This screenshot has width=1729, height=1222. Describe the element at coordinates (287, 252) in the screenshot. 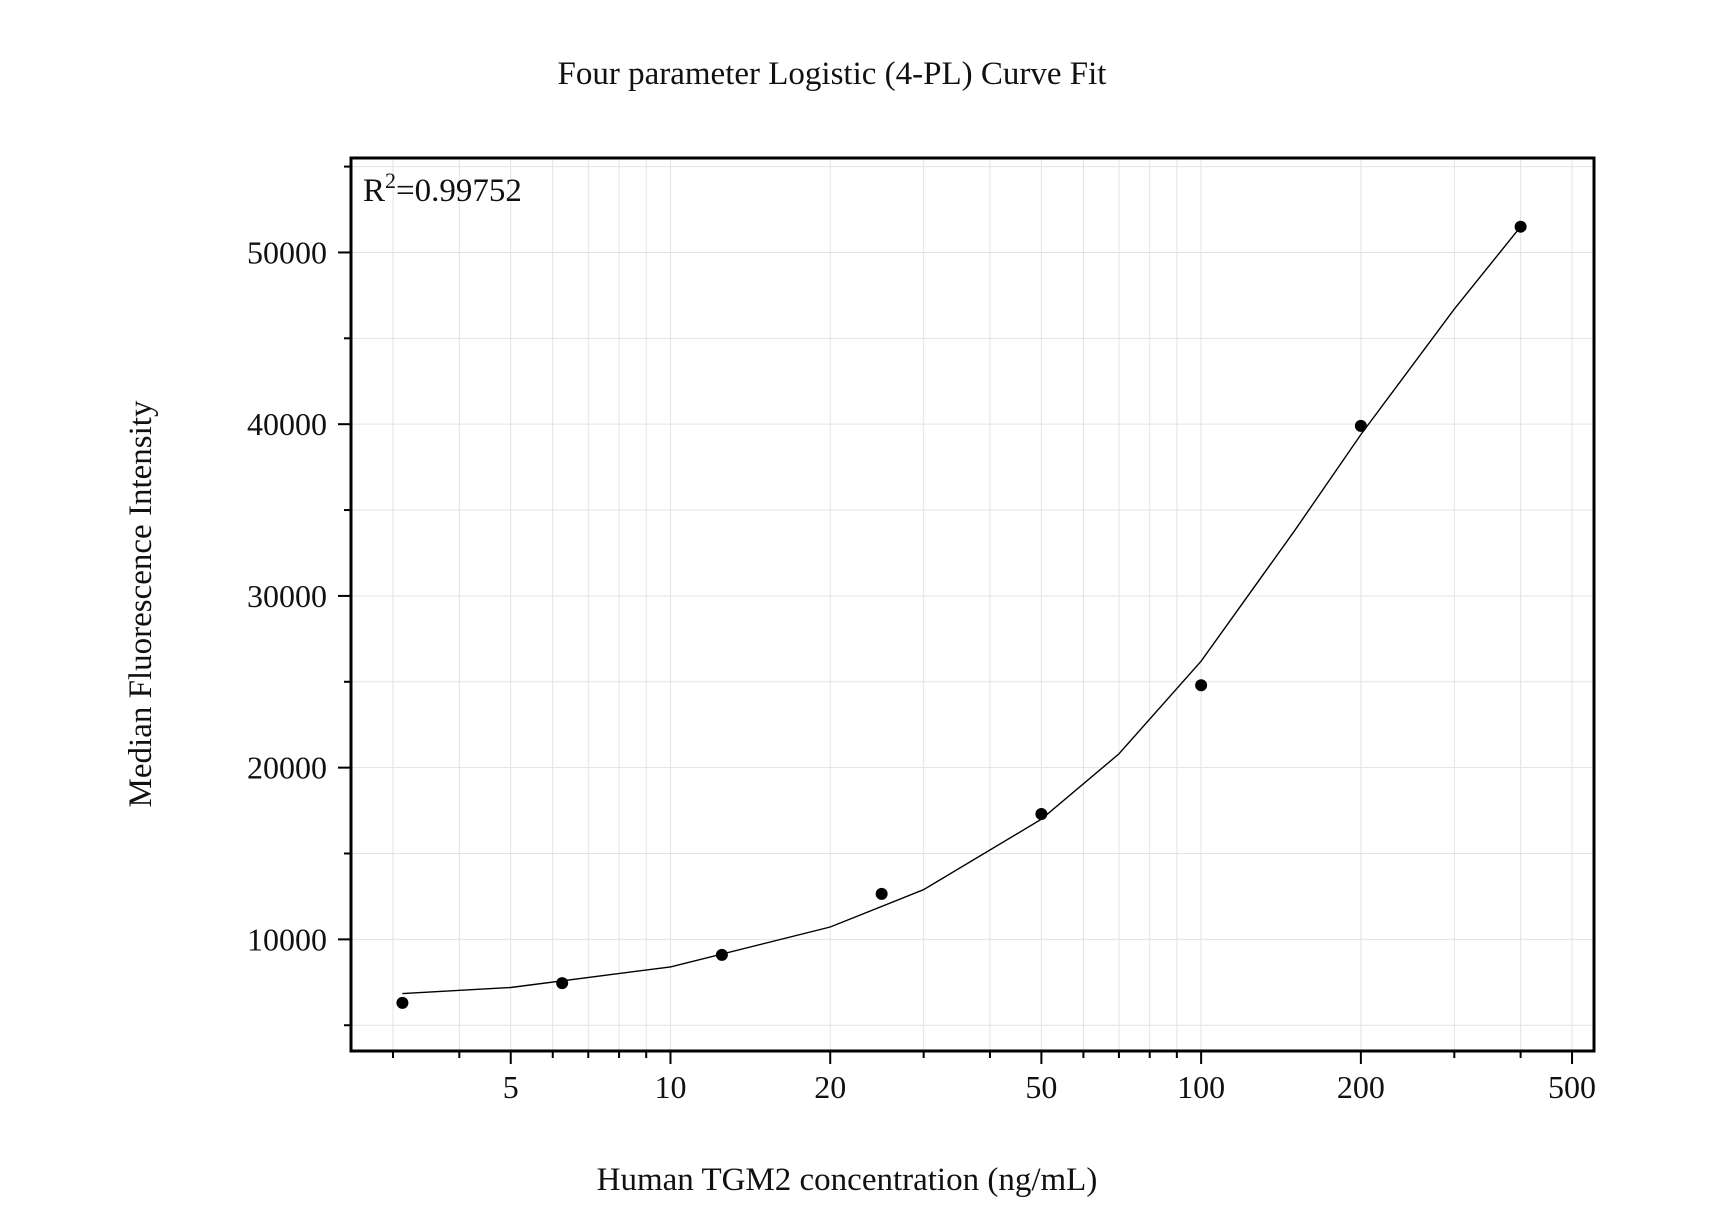

I see `y-tick-label: 50000` at that location.